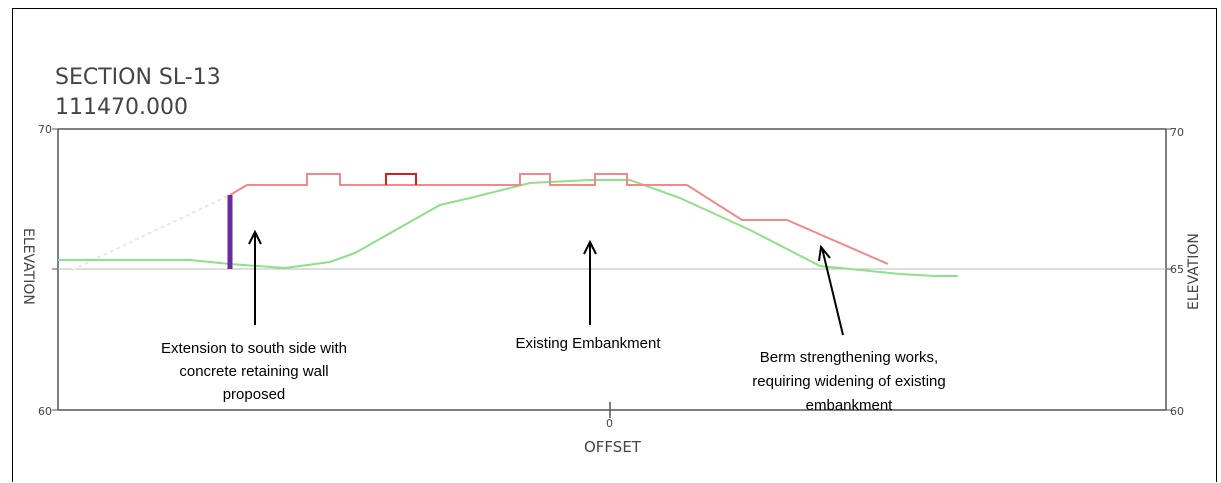 This screenshot has width=1221, height=483. Describe the element at coordinates (832, 291) in the screenshot. I see `arrow-berm` at that location.